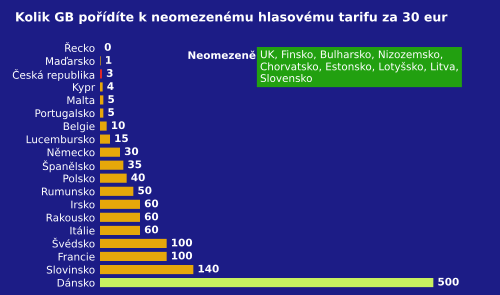 The width and height of the screenshot is (500, 295). I want to click on y-tick-label: Malta, so click(80, 100).